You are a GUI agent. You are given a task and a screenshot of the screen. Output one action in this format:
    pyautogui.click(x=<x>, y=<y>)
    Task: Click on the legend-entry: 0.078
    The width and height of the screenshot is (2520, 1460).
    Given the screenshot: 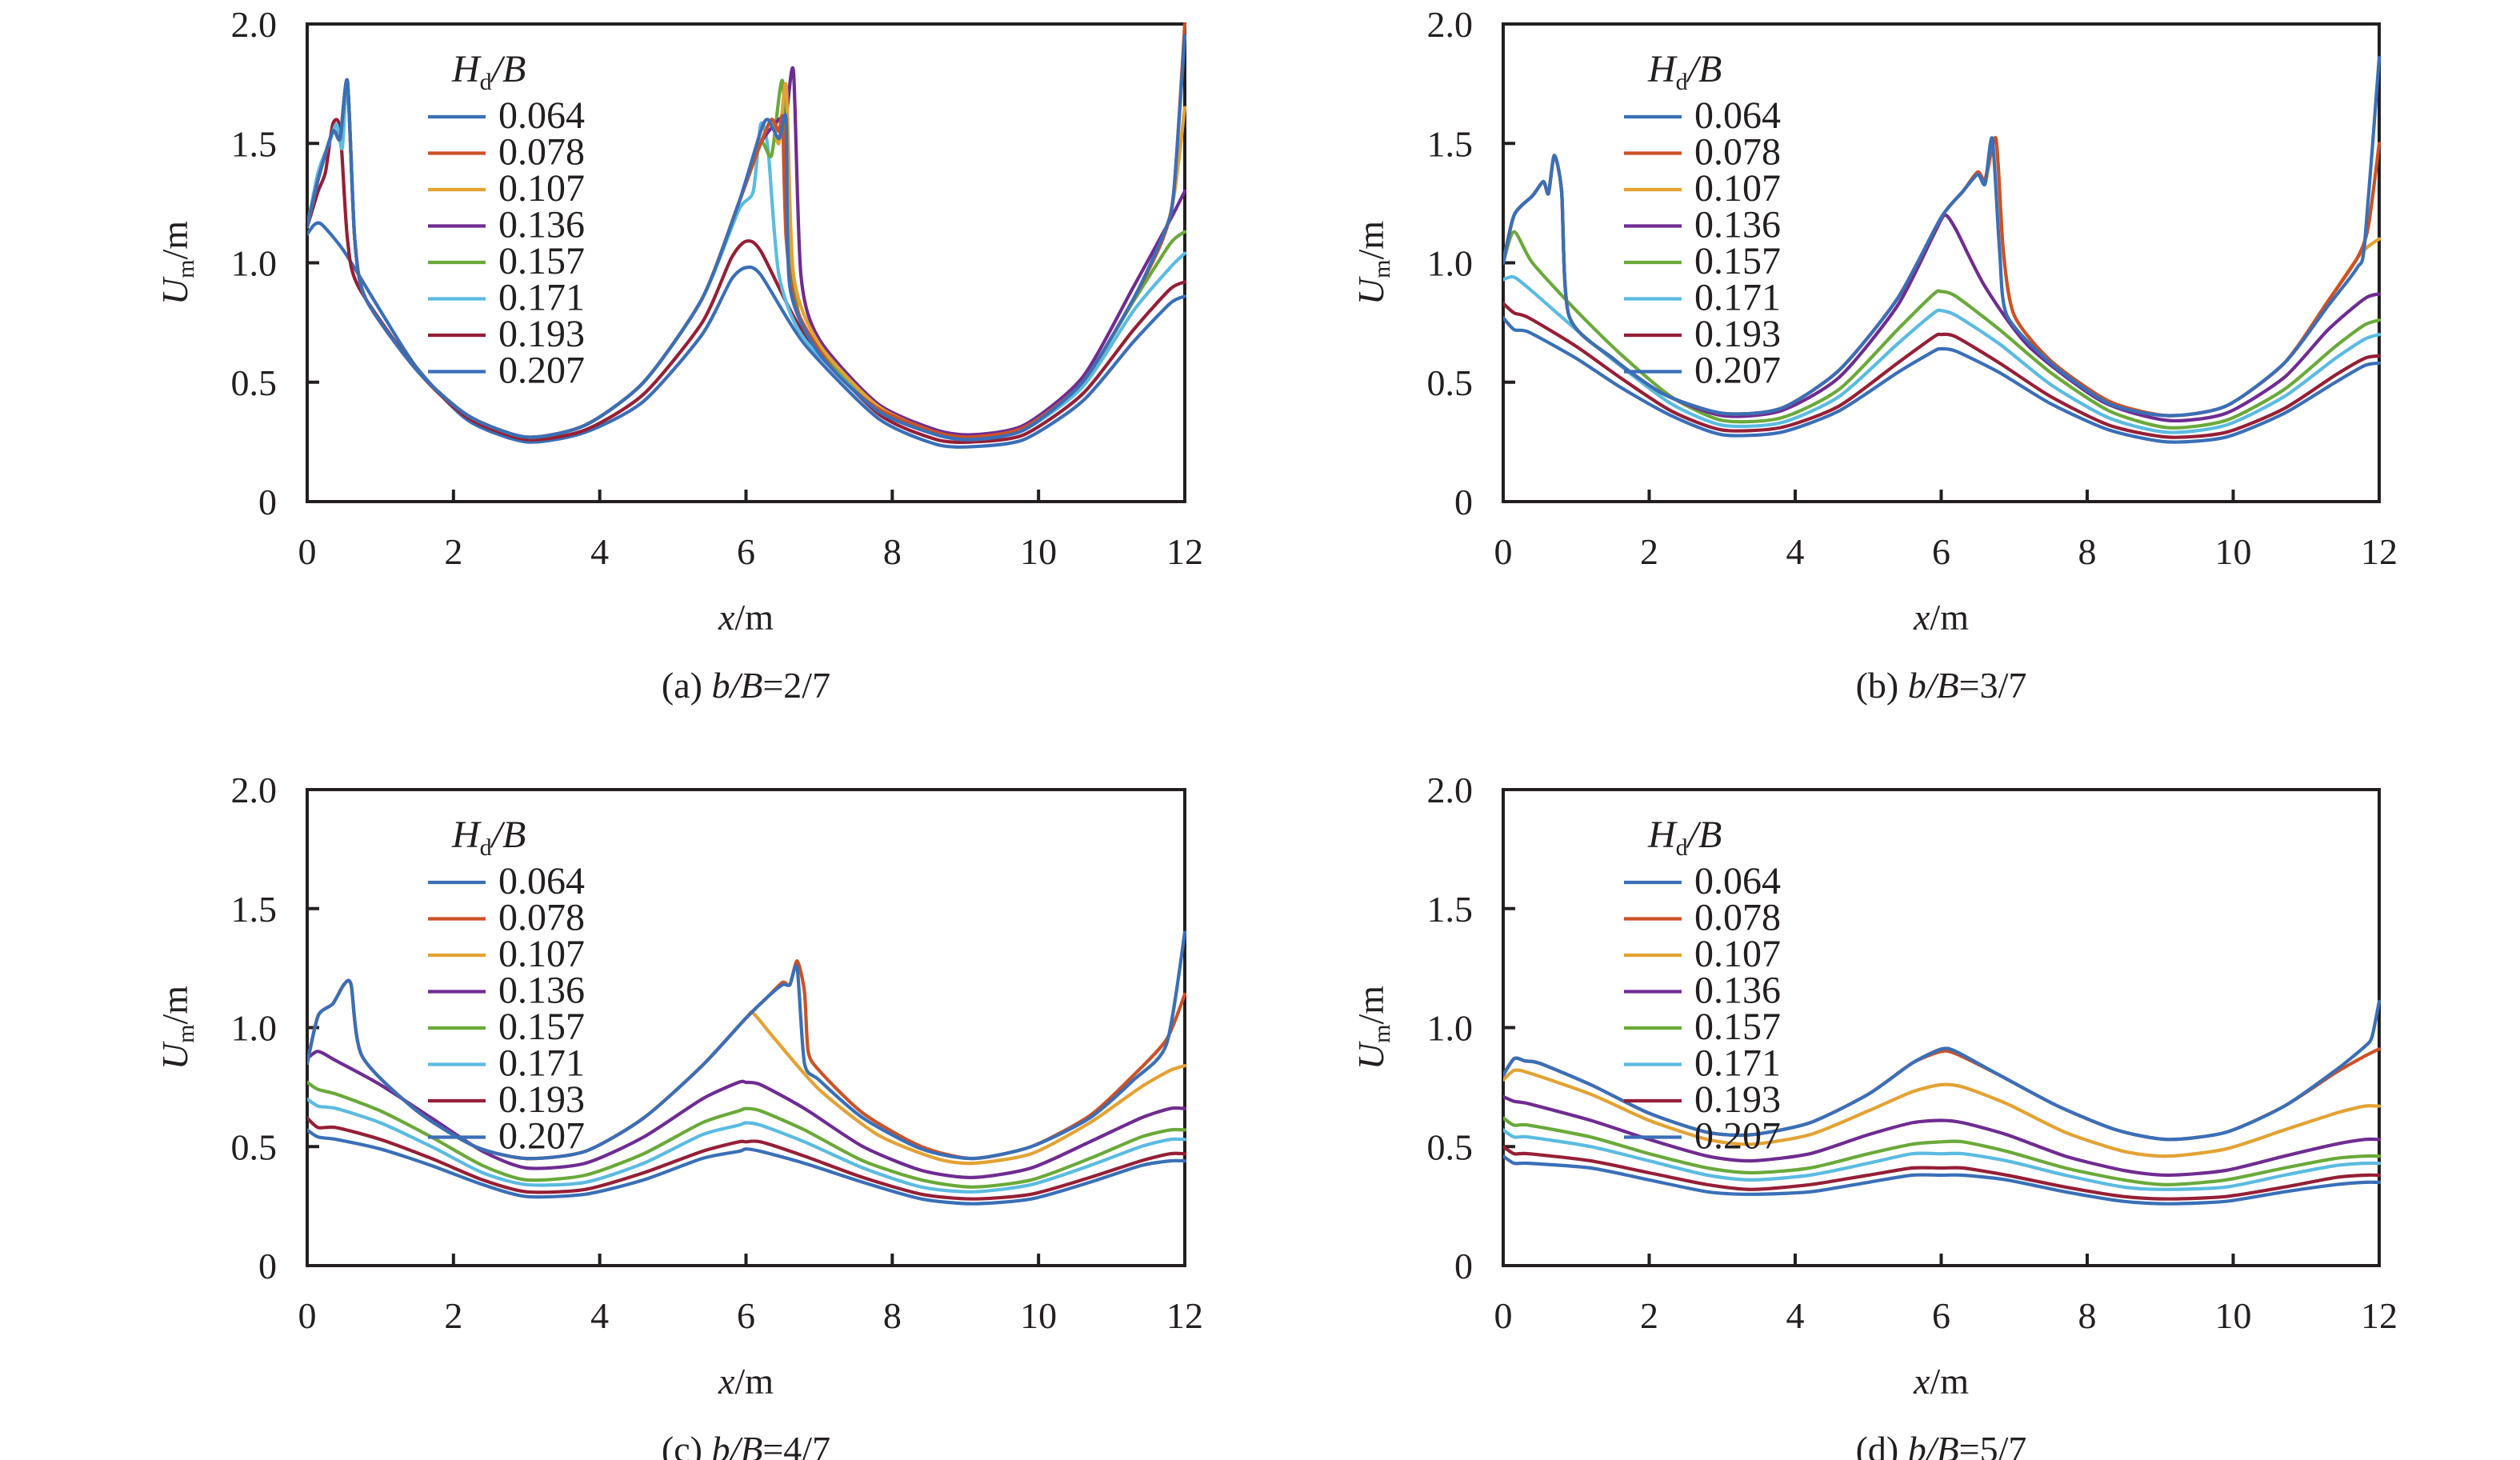 What is the action you would take?
    pyautogui.click(x=541, y=152)
    